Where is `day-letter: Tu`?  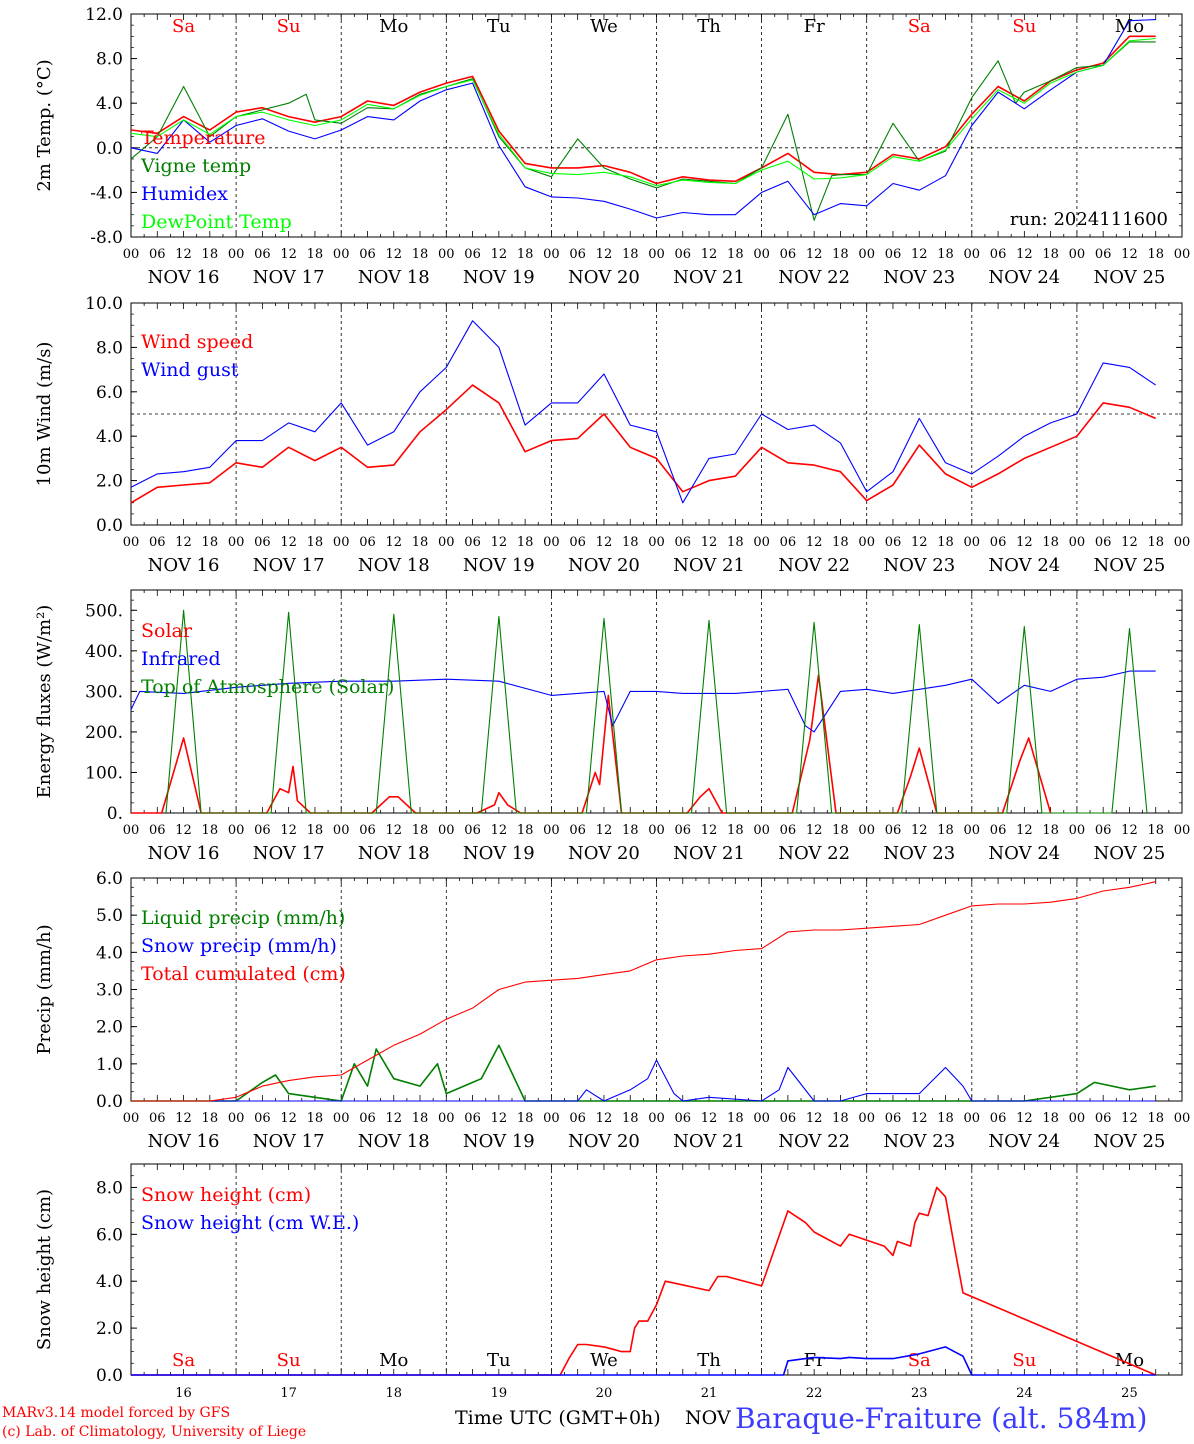
day-letter: Tu is located at coordinates (499, 26).